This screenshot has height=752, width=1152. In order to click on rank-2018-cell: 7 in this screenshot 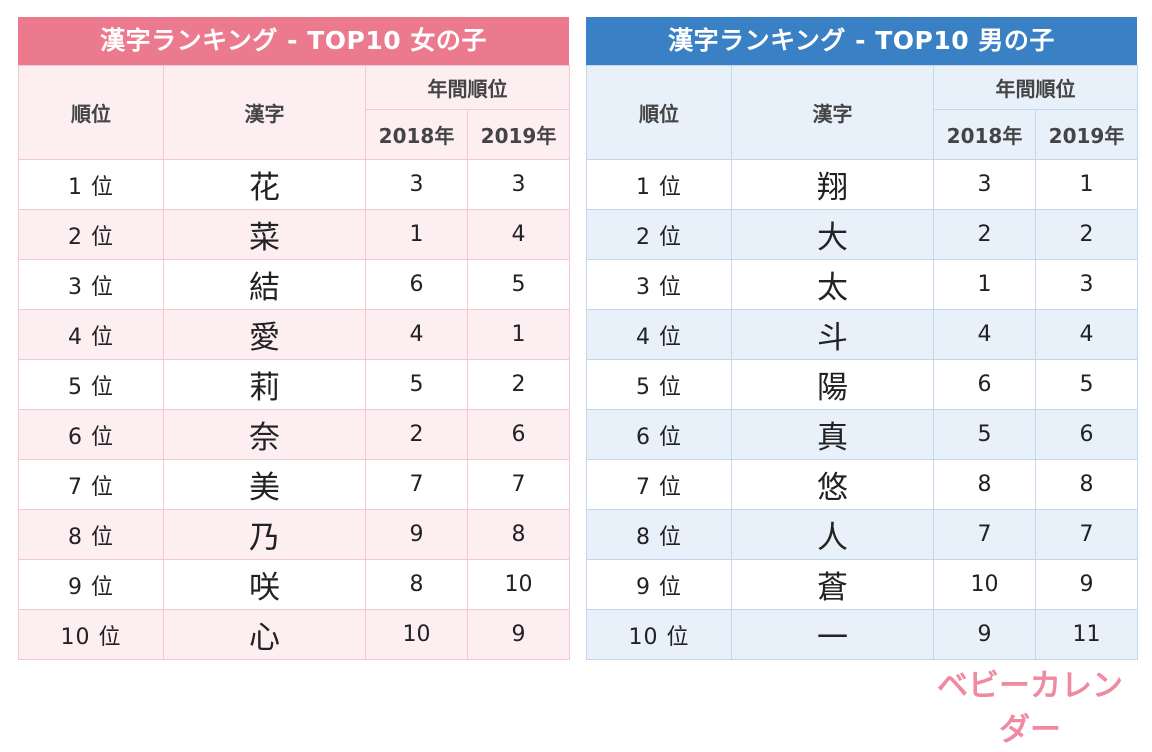, I will do `click(984, 534)`.